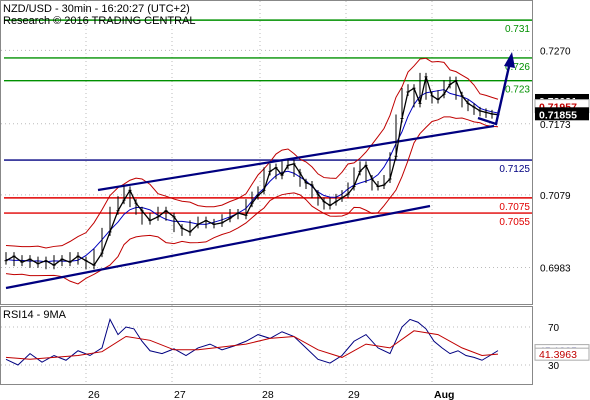 The image size is (590, 400). I want to click on level-label: 0.7055, so click(514, 222).